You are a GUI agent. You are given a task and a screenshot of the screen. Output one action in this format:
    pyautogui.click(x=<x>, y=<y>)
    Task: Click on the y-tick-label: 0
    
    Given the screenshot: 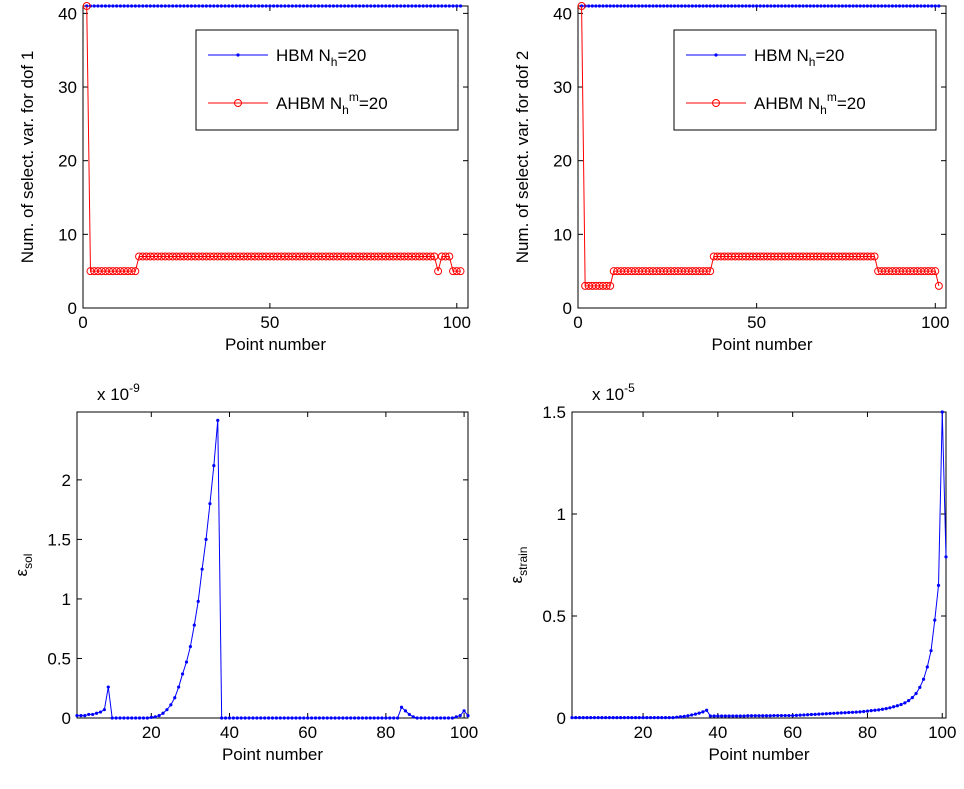 What is the action you would take?
    pyautogui.click(x=72, y=308)
    